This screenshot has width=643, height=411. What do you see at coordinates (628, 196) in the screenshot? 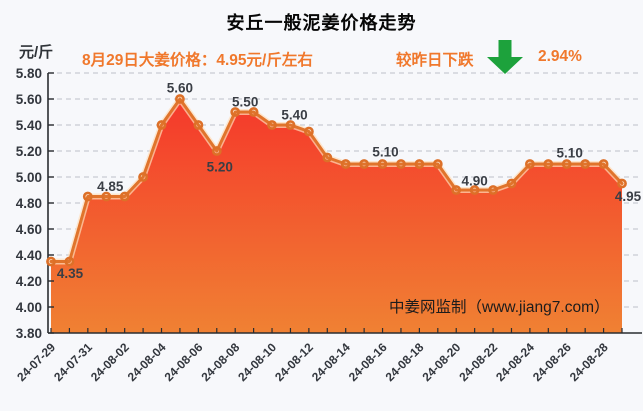
I see `svg-text: 4.95` at bounding box center [628, 196].